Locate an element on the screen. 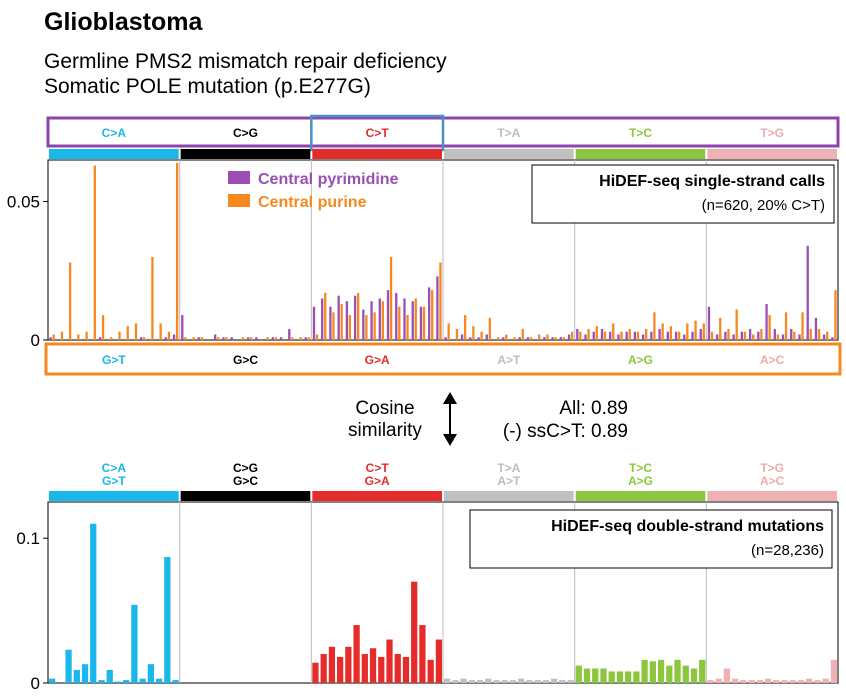  bottom-chart-subtitle: (n=28,236) is located at coordinates (787, 550).